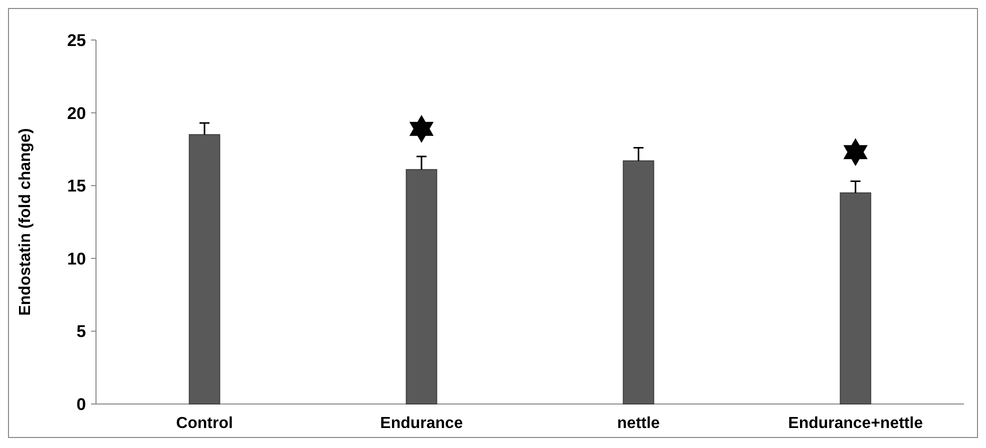  Describe the element at coordinates (421, 423) in the screenshot. I see `x-tick-label: Endurance` at that location.